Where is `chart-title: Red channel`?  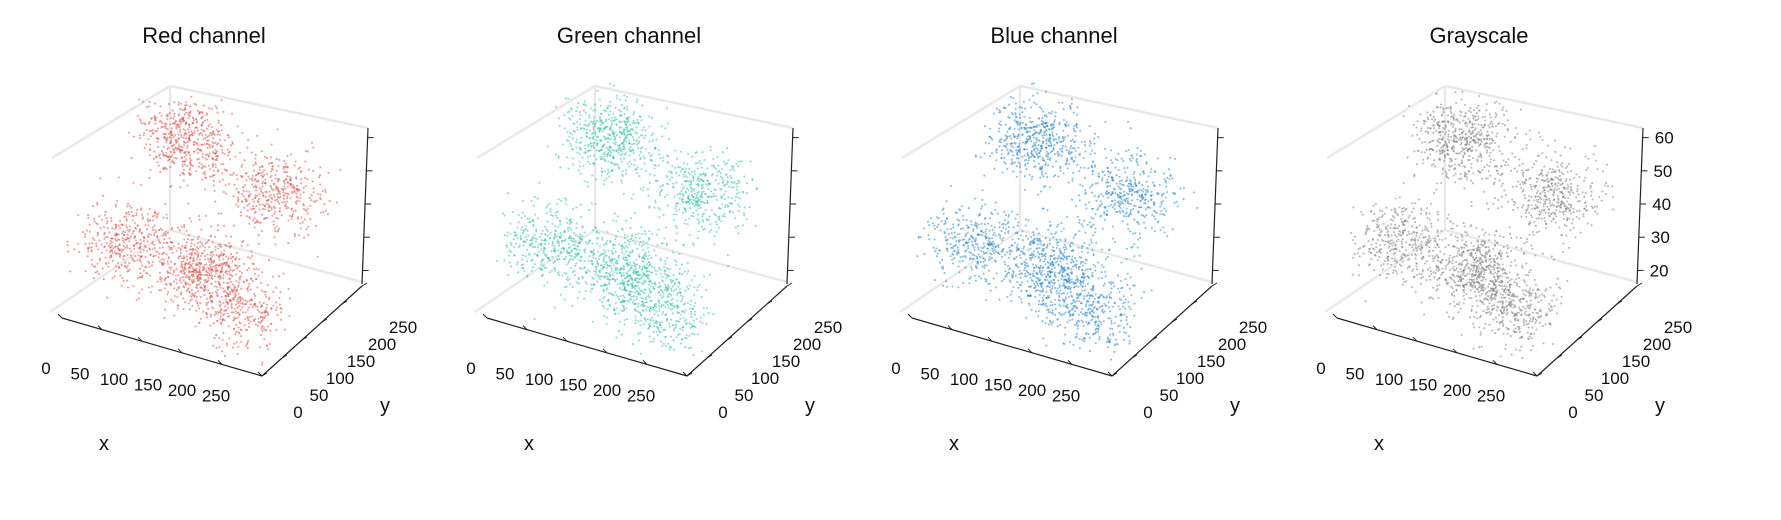 chart-title: Red channel is located at coordinates (204, 35).